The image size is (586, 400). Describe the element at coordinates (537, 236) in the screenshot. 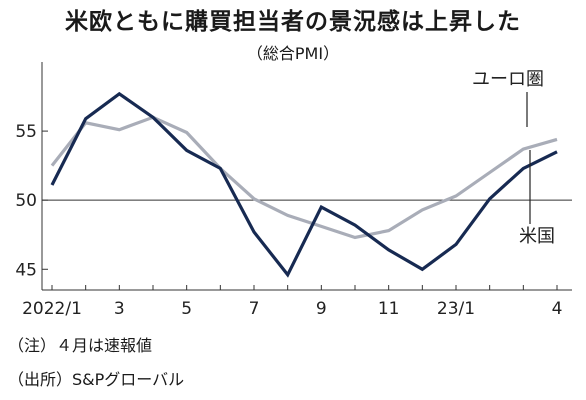

I see `legend-label-us: 米国` at that location.